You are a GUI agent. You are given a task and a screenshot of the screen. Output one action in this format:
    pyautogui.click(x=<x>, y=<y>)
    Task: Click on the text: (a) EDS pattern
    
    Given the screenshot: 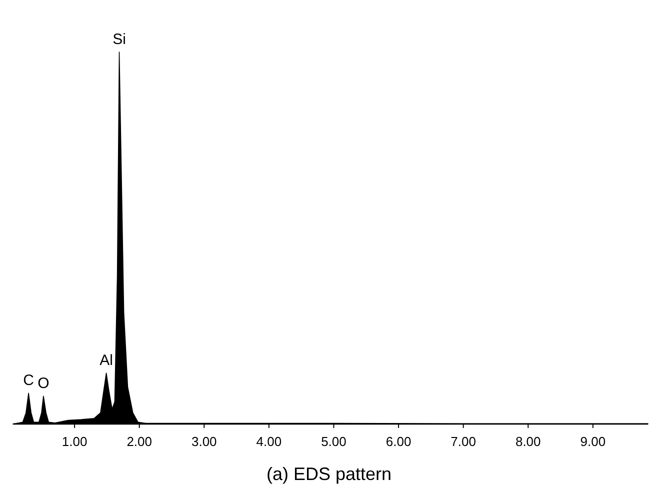 What is the action you would take?
    pyautogui.click(x=329, y=474)
    